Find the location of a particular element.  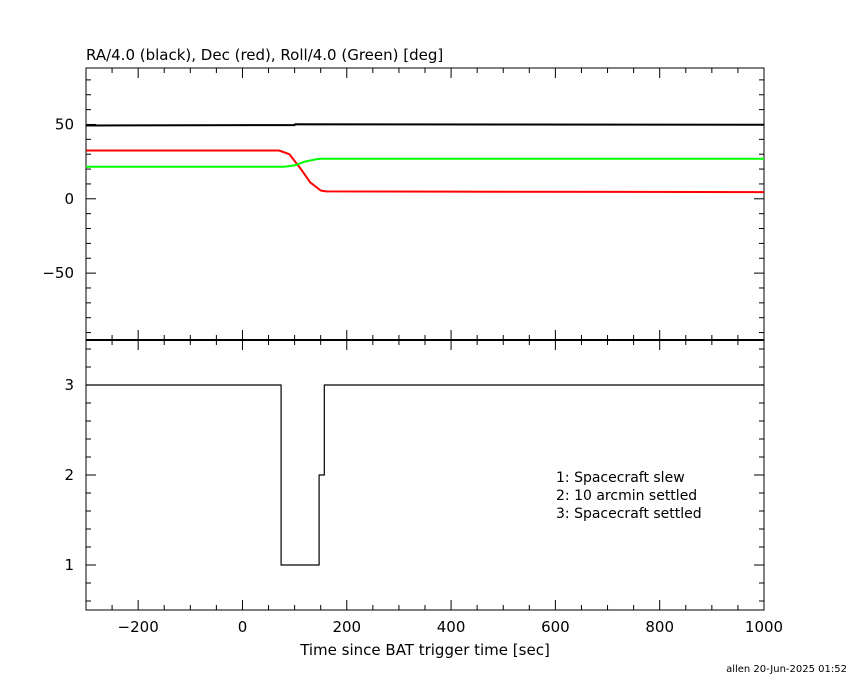

footer-timestamp: allen 20-Jun-2025 01:52 is located at coordinates (786, 669).